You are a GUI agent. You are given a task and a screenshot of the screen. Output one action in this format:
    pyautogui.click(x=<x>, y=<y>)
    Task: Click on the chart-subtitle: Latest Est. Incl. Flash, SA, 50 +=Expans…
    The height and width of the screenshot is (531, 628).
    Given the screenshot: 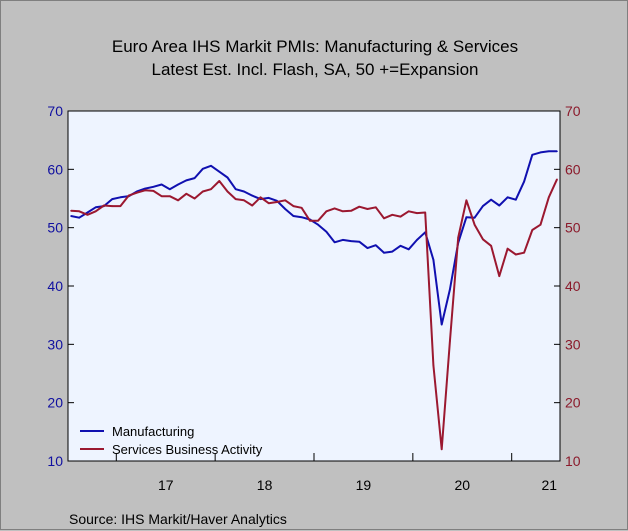 What is the action you would take?
    pyautogui.click(x=315, y=69)
    